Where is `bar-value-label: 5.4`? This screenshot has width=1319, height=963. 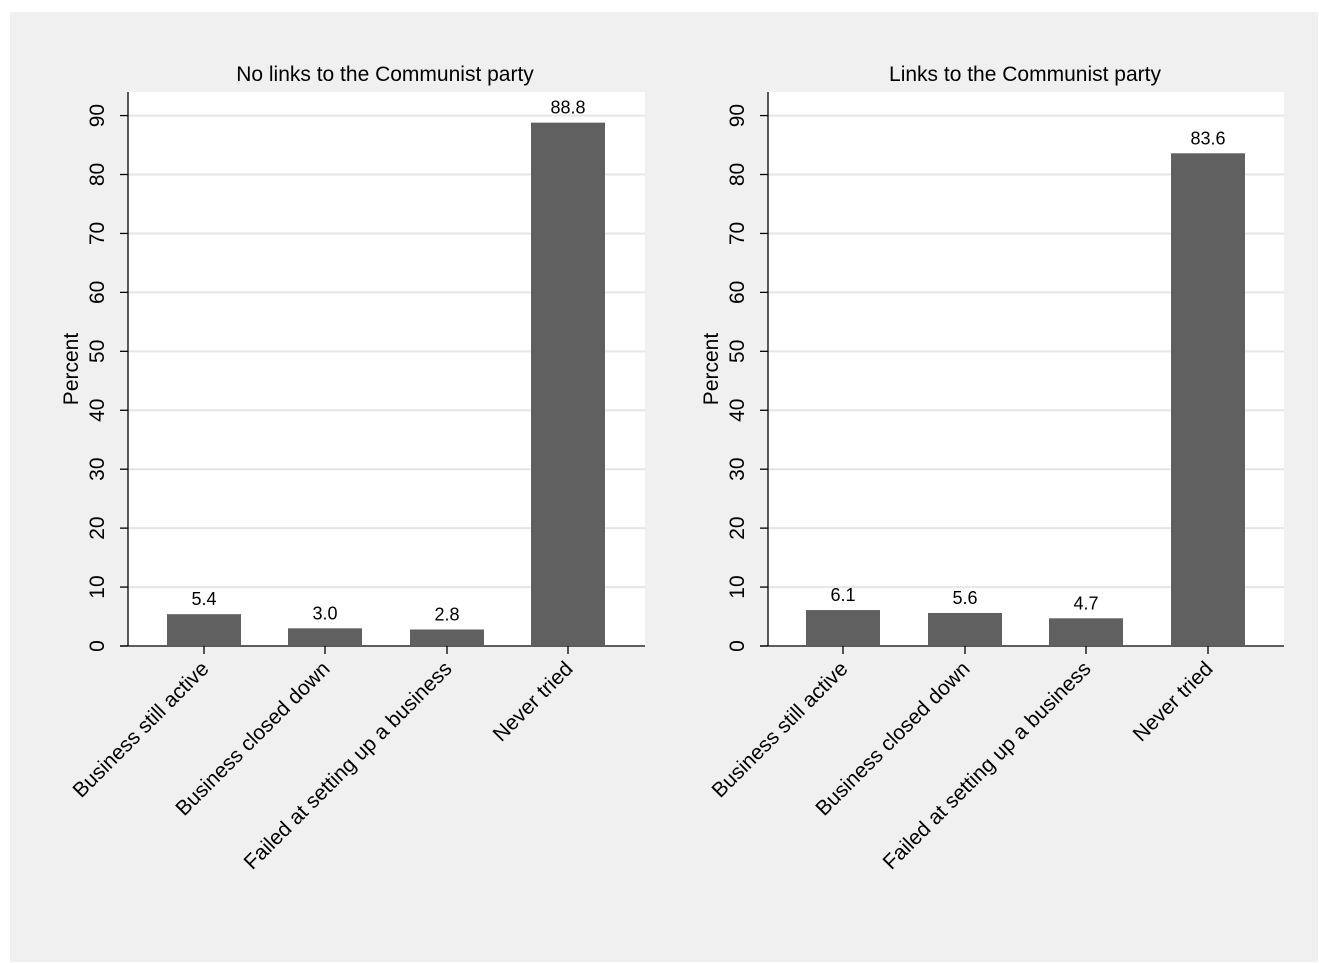
bar-value-label: 5.4 is located at coordinates (203, 599).